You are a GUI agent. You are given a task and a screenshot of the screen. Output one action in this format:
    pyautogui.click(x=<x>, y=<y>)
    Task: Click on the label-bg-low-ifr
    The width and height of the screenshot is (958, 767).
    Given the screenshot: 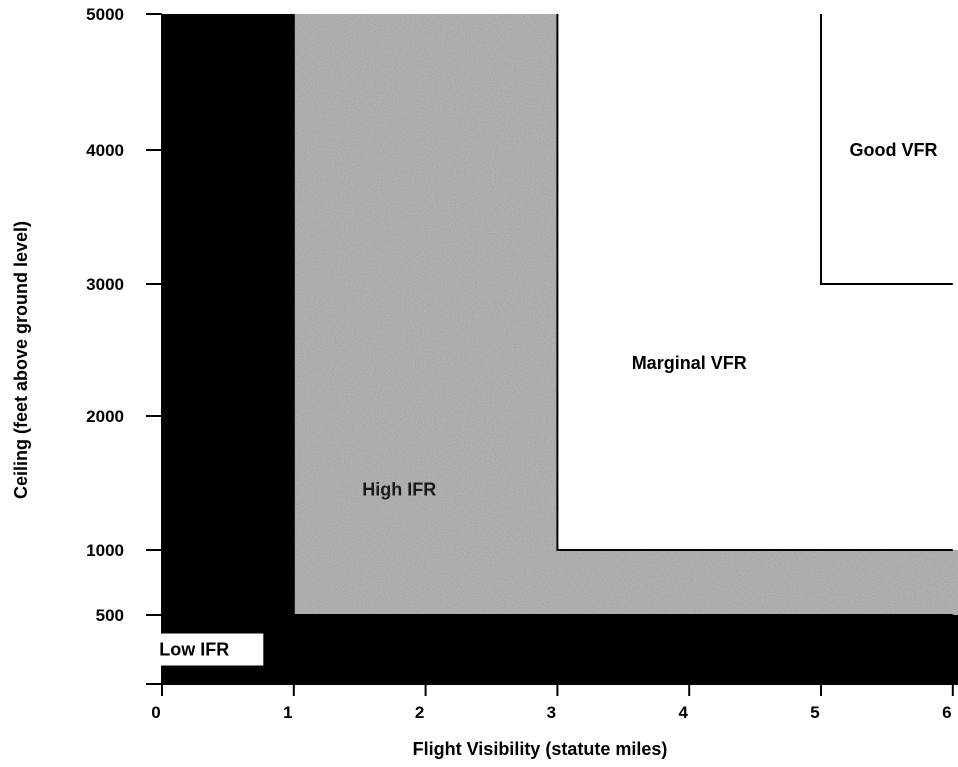 What is the action you would take?
    pyautogui.click(x=209, y=649)
    